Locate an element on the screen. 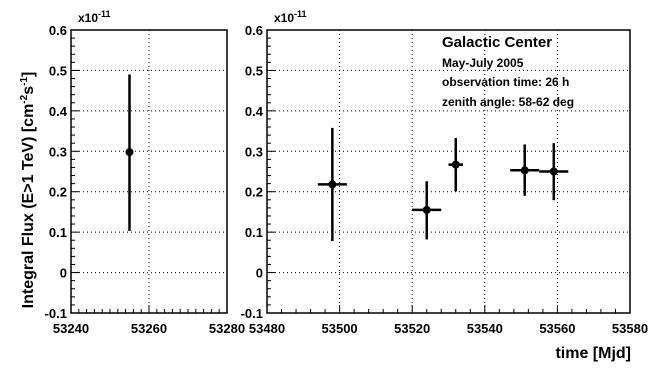 The width and height of the screenshot is (663, 371). right-y-tick-label: 0 is located at coordinates (259, 273).